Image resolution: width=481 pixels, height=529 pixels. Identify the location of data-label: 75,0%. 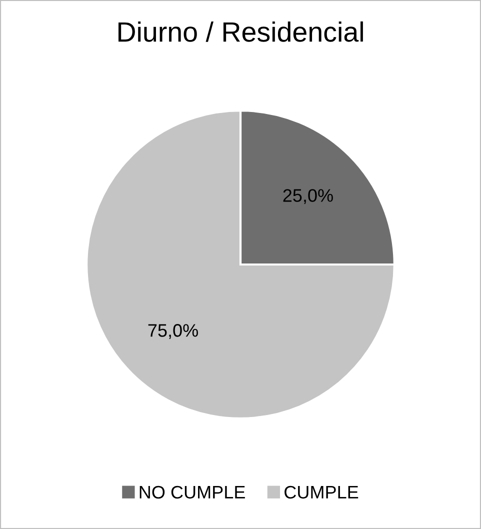
(173, 331).